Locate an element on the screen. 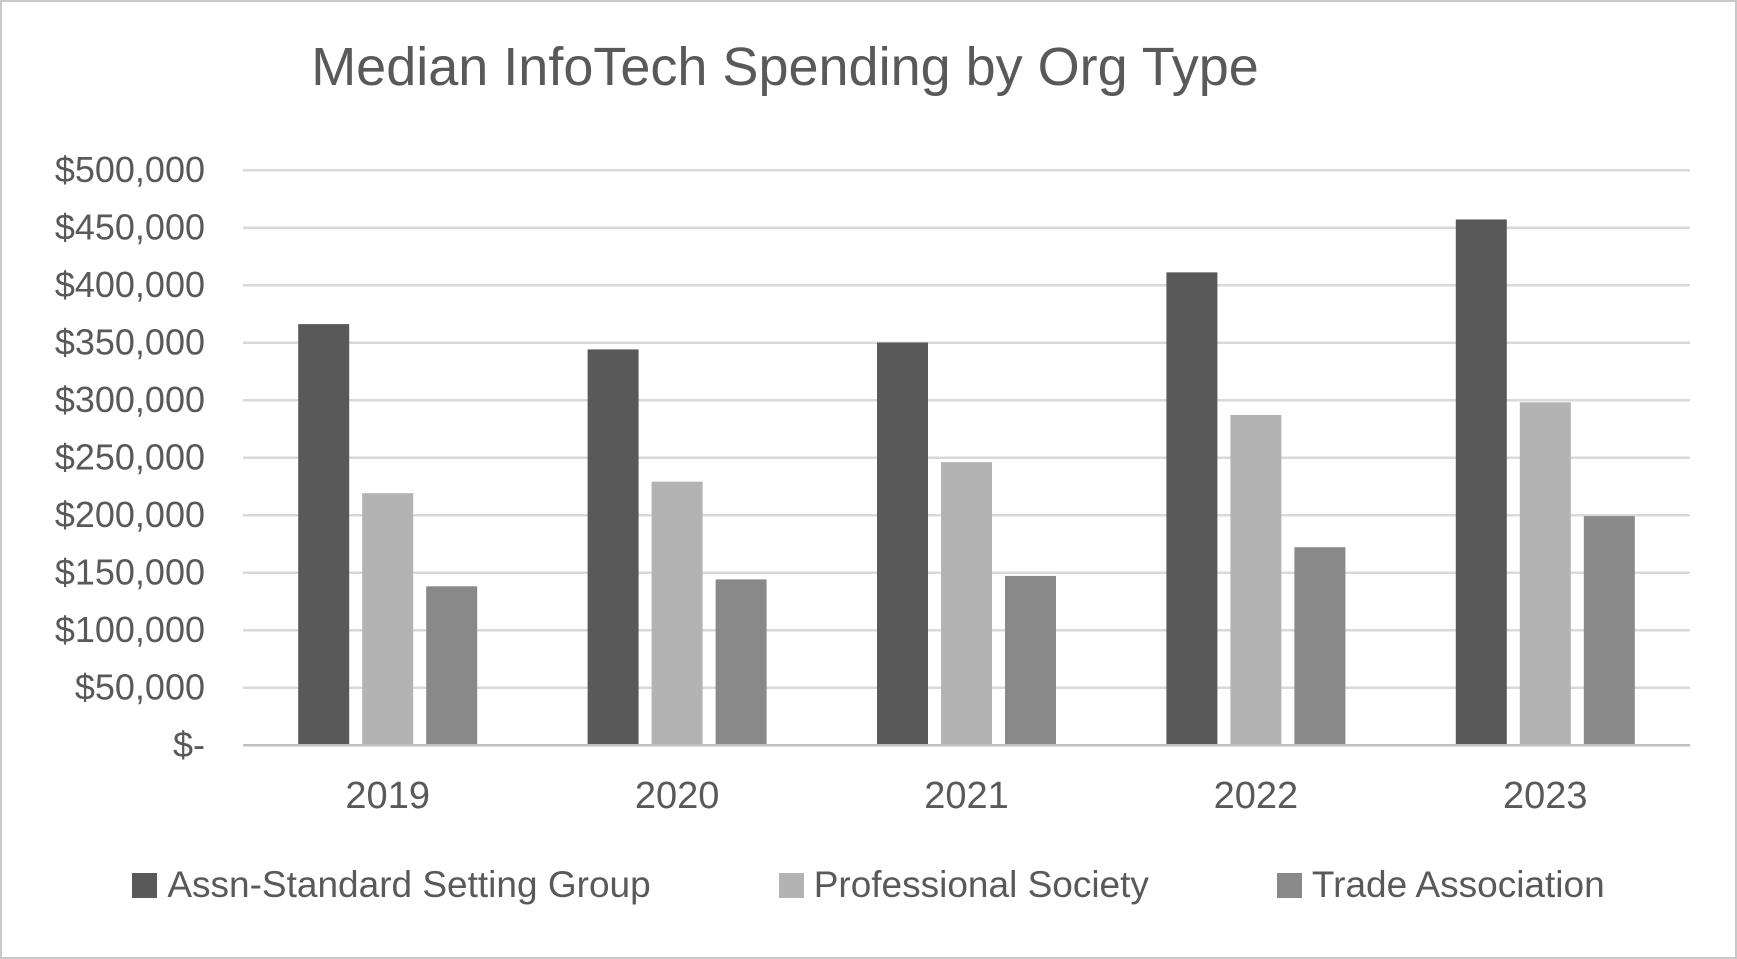  x-axis-label-2020: 2020 is located at coordinates (677, 796).